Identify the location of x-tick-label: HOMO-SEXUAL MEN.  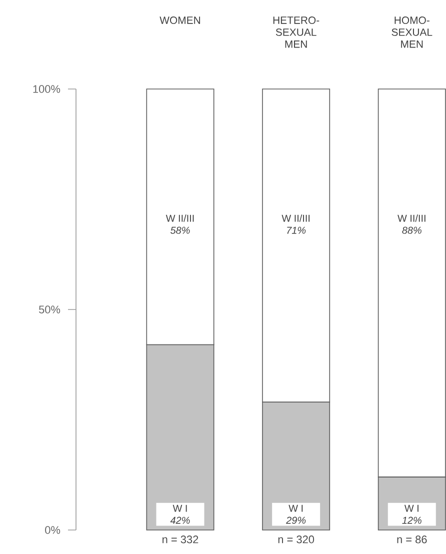
(412, 32).